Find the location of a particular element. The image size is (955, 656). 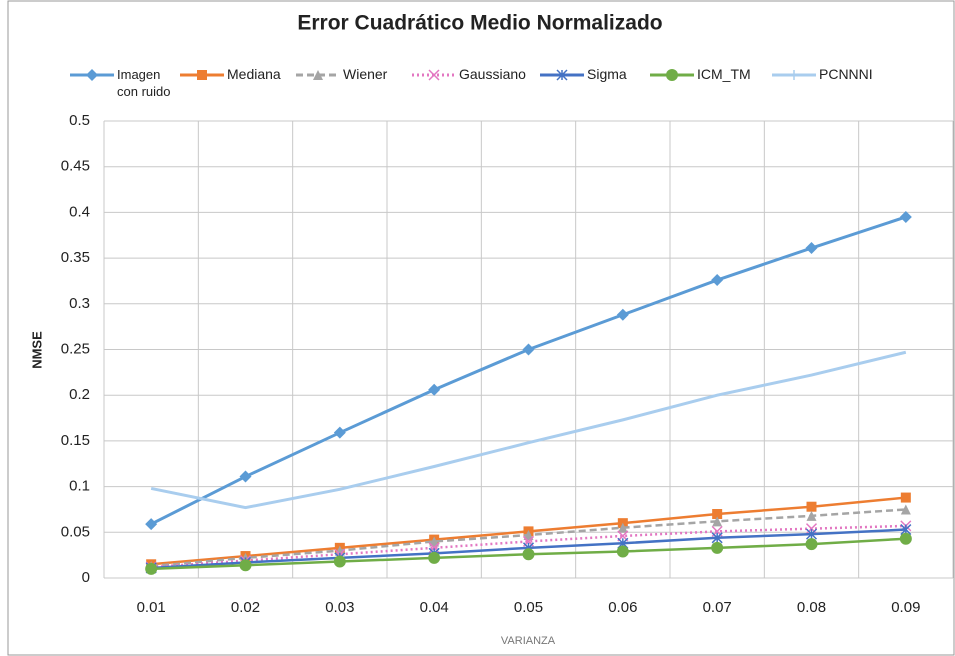

x-axis-label: VARIANZA is located at coordinates (528, 641).